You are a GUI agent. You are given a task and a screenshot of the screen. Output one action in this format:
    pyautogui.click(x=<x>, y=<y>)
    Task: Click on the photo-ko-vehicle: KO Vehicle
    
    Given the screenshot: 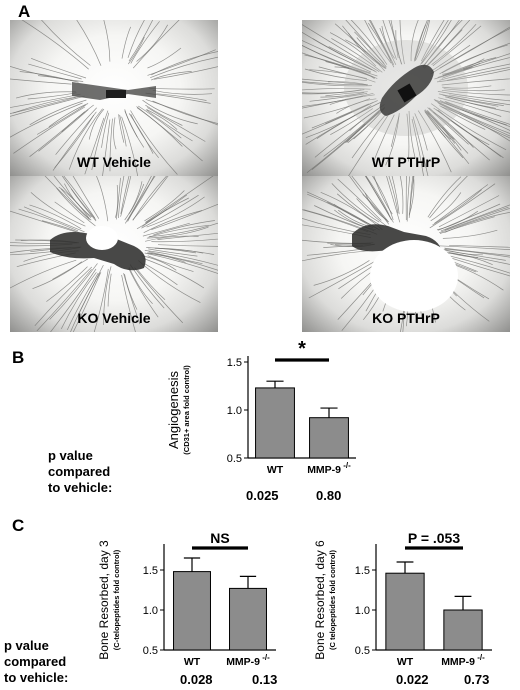 What is the action you would take?
    pyautogui.click(x=114, y=254)
    